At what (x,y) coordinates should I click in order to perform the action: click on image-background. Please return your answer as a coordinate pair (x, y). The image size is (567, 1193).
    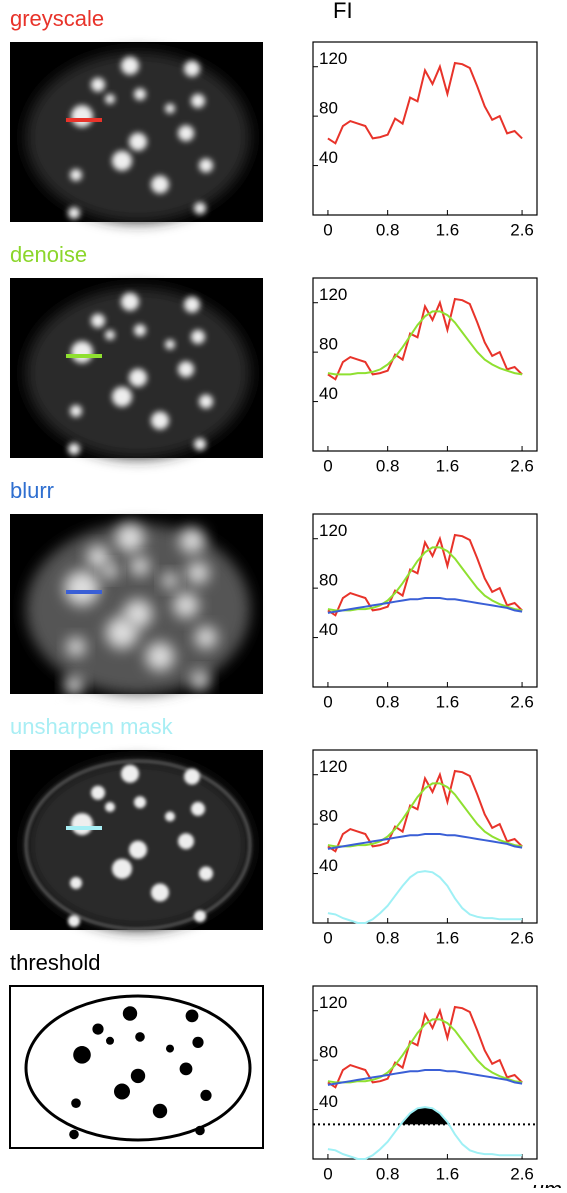
    Looking at the image, I should click on (136, 1067).